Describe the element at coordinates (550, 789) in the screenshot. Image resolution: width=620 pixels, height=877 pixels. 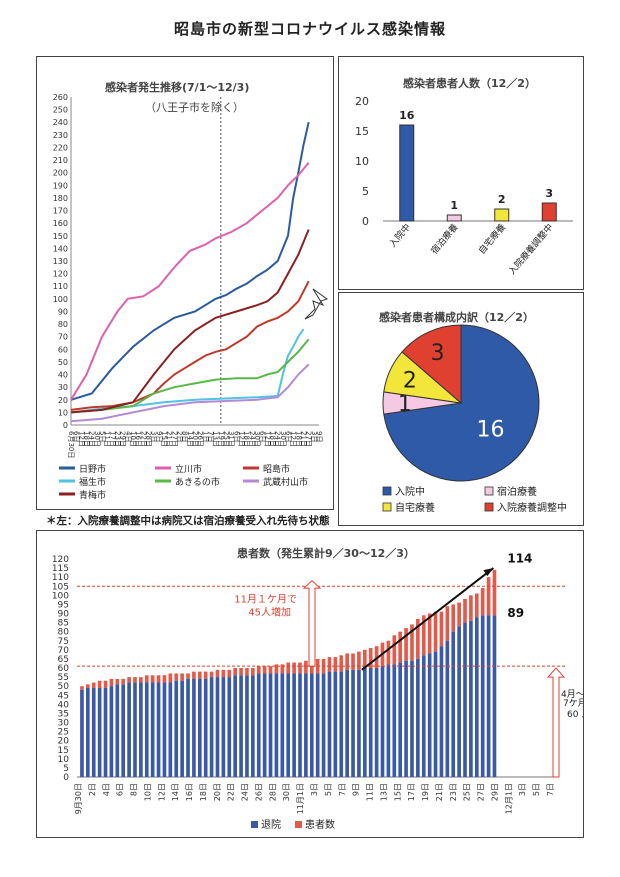
I see `cum-x-tick-label: 7日` at that location.